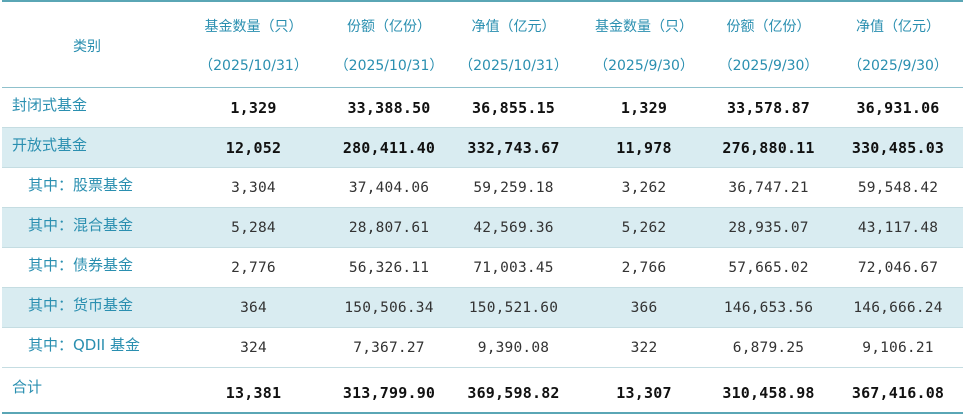 This screenshot has height=420, width=966. Describe the element at coordinates (389, 44) in the screenshot. I see `header-shares-oct: 份额（亿份） （2025/10/31）` at that location.